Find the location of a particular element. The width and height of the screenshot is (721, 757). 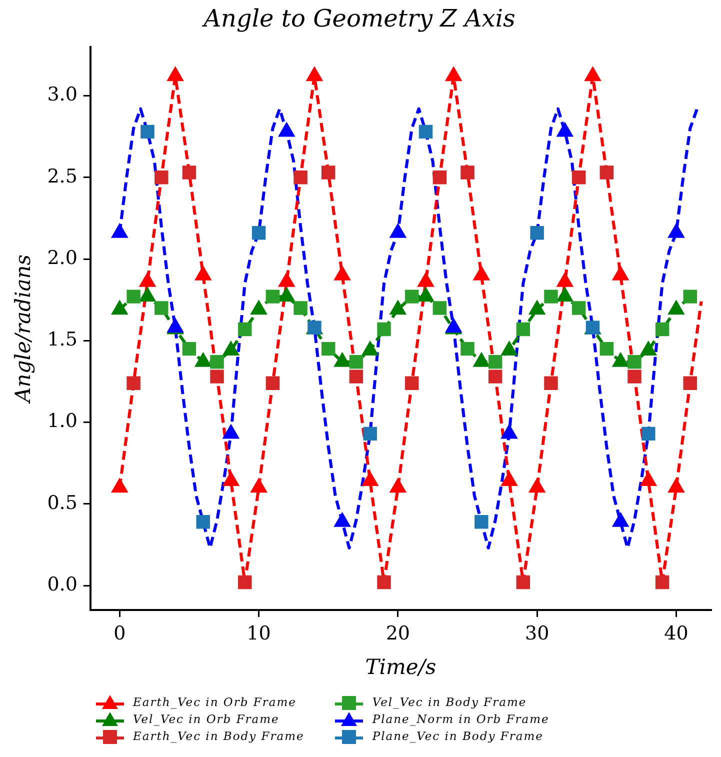

legend-label: Earth_Vec in Orb Frame is located at coordinates (214, 701).